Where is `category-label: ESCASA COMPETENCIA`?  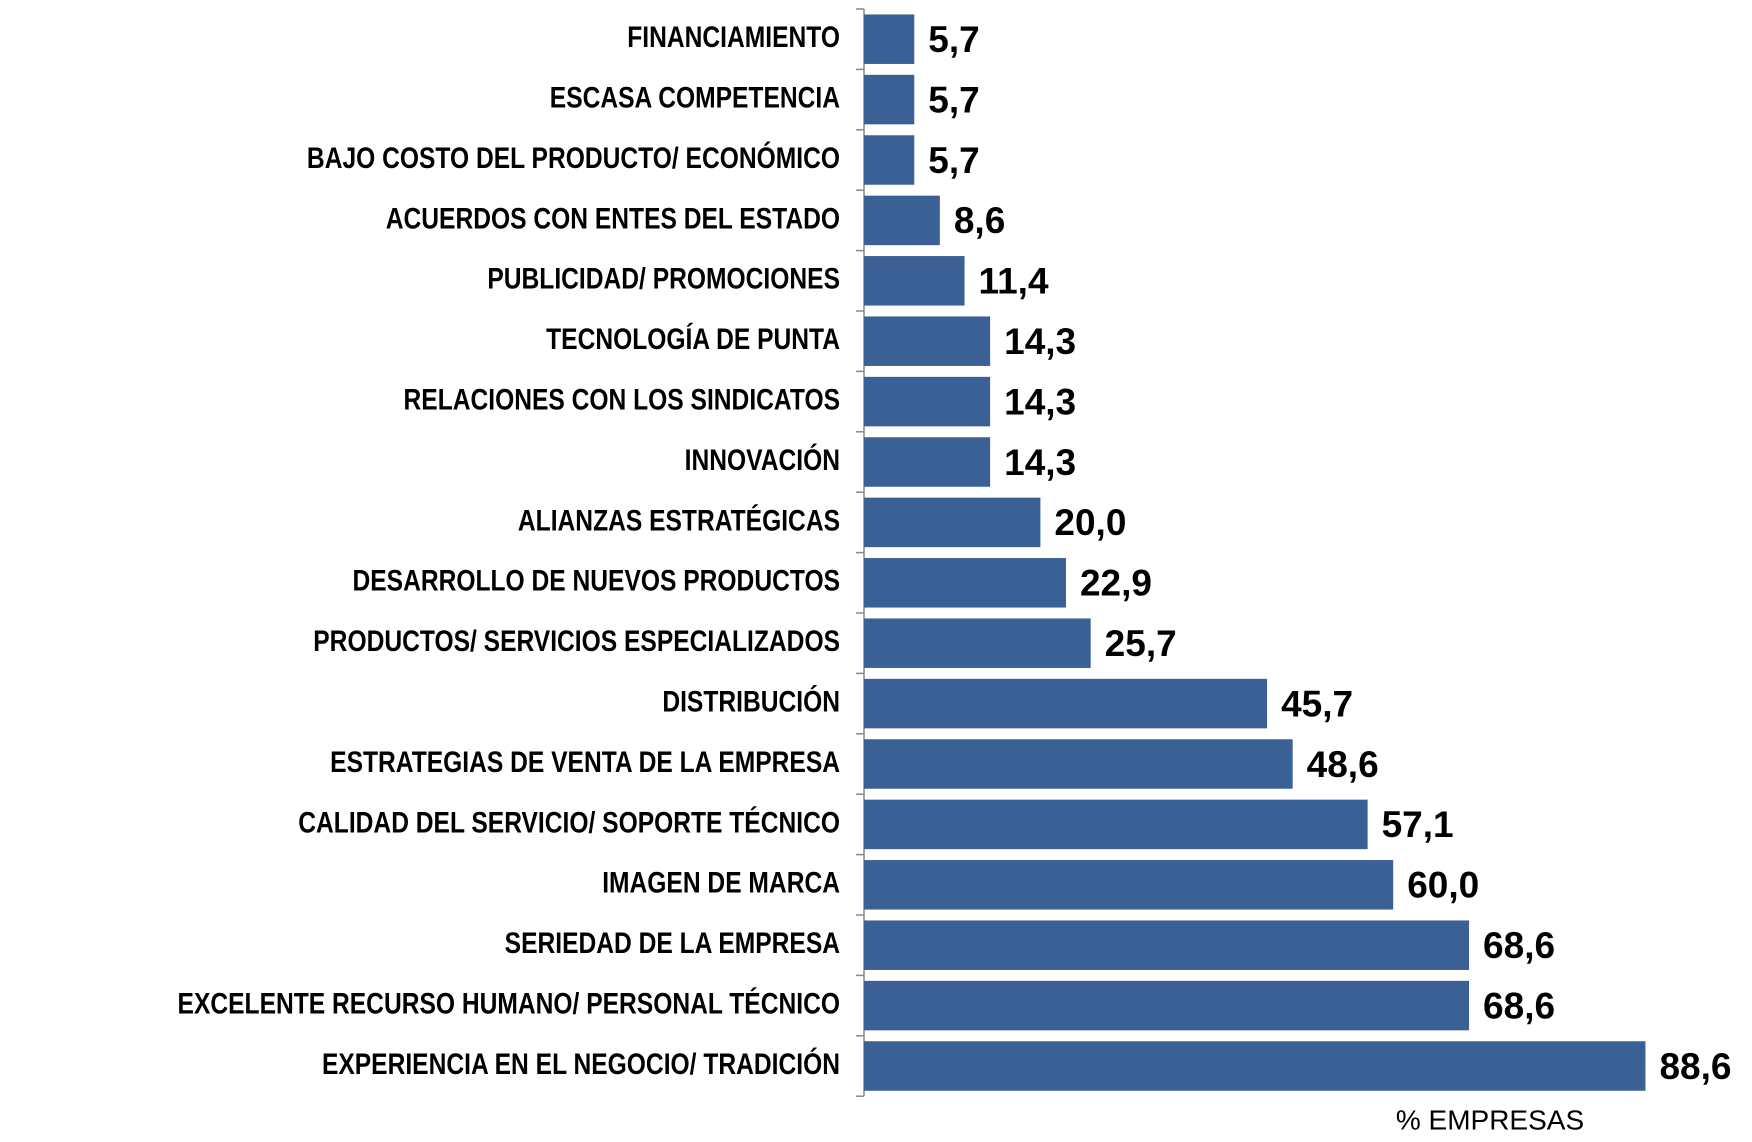
category-label: ESCASA COMPETENCIA is located at coordinates (695, 98).